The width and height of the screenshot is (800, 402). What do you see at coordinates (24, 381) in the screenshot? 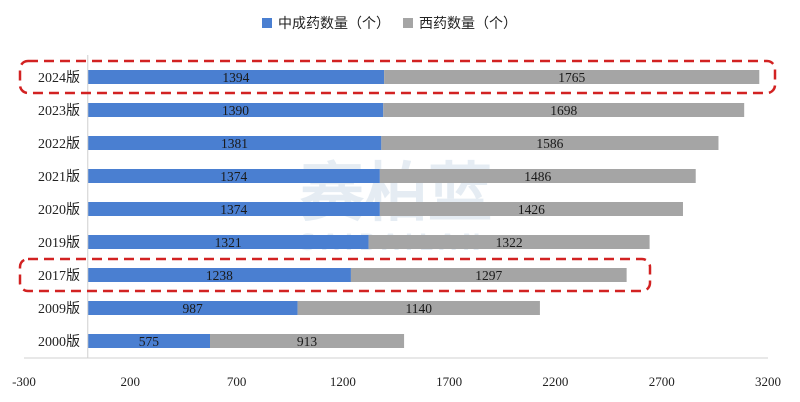
I see `x-tick-label-0: -300` at bounding box center [24, 381].